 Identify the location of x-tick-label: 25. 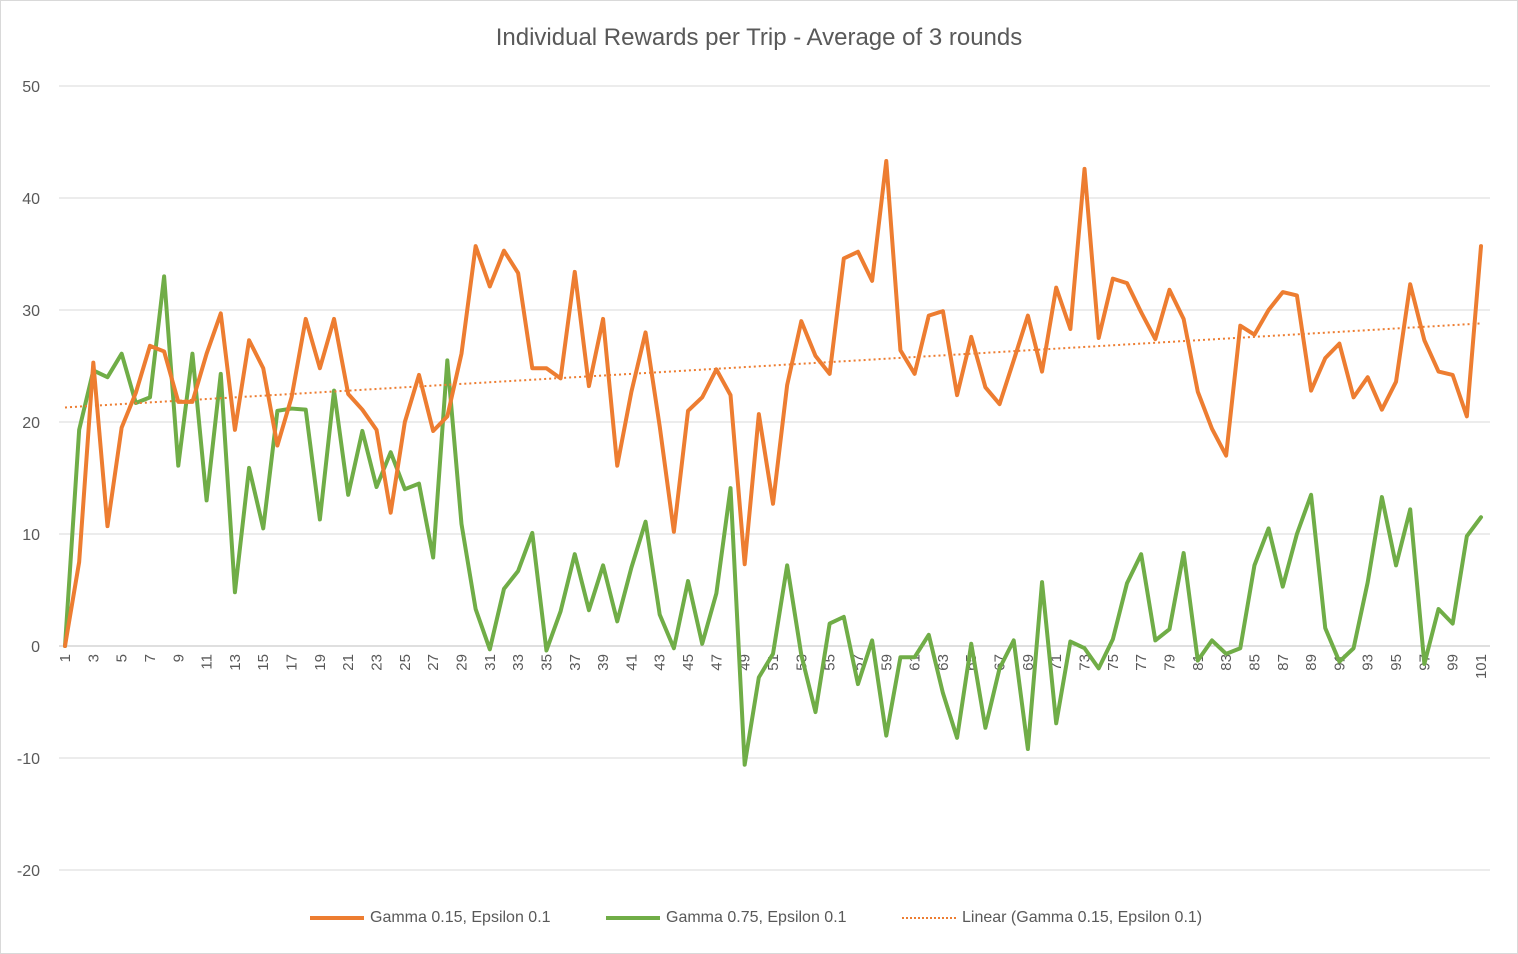
(405, 662).